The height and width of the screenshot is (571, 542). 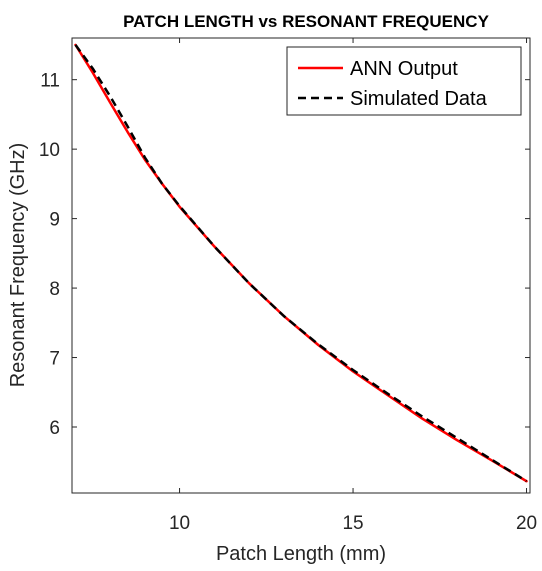 I want to click on legend-label-simulated-data: Simulated Data, so click(x=419, y=99).